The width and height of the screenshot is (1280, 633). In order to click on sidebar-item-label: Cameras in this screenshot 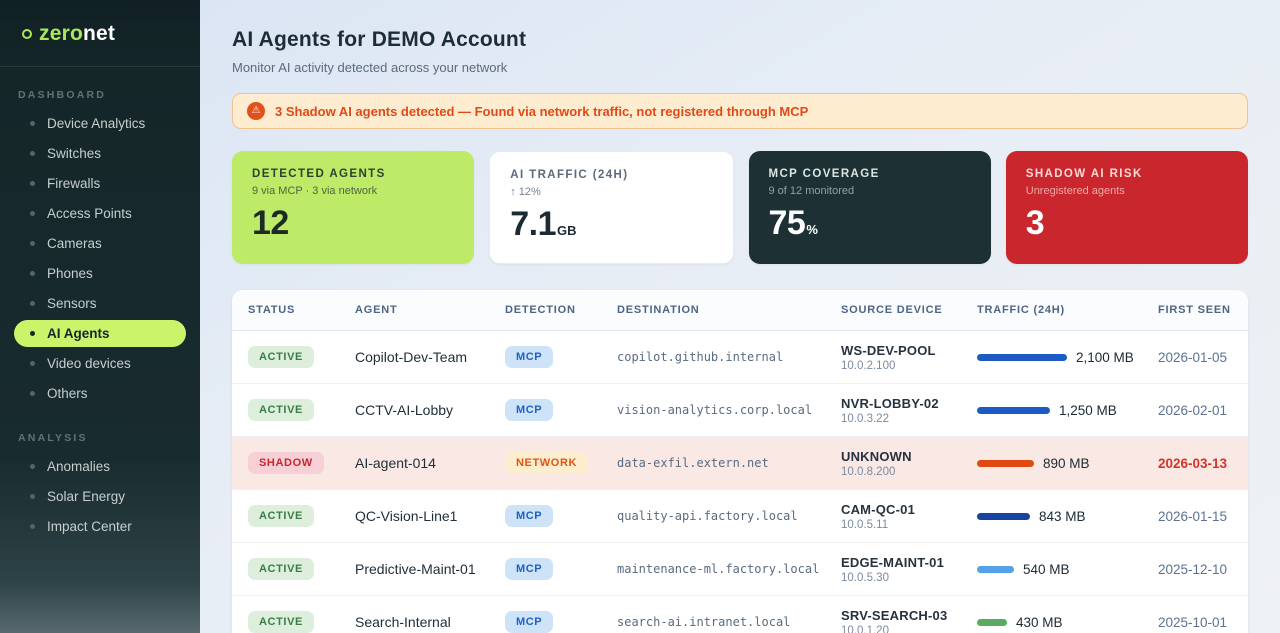, I will do `click(74, 243)`.